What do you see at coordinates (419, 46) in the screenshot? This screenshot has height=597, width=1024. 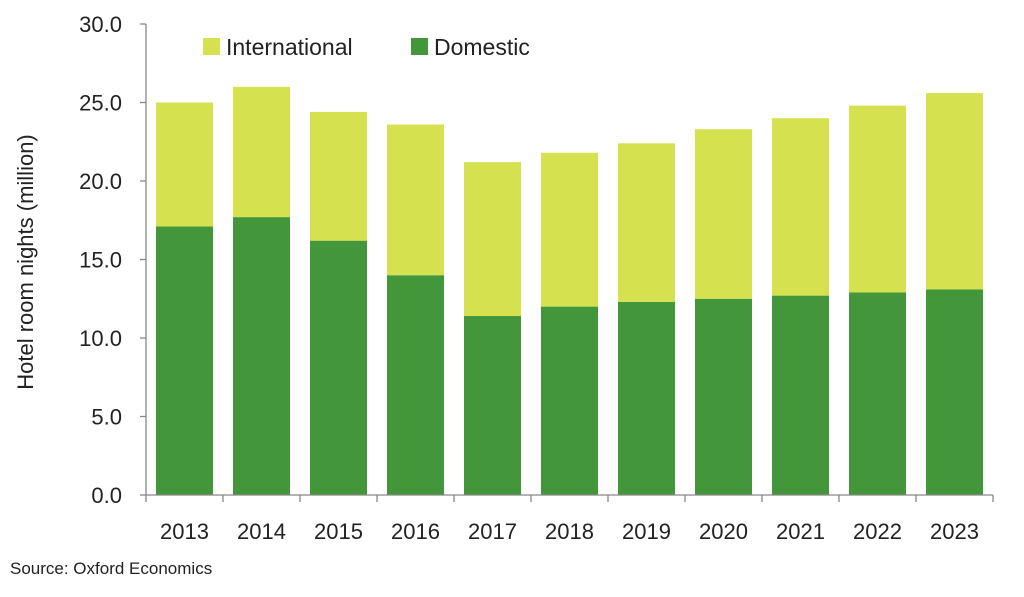 I see `legend-swatch-domestic` at bounding box center [419, 46].